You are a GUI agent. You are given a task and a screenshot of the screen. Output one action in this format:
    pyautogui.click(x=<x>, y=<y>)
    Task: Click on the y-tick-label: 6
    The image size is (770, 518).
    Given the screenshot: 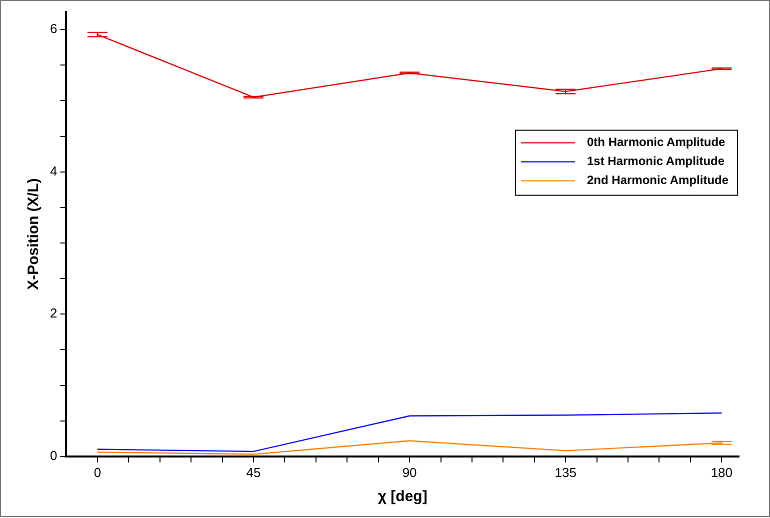 What is the action you would take?
    pyautogui.click(x=54, y=28)
    